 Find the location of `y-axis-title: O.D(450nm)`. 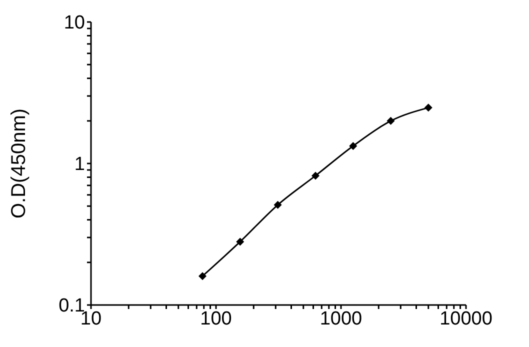

y-axis-title: O.D(450nm) is located at coordinates (19, 163).